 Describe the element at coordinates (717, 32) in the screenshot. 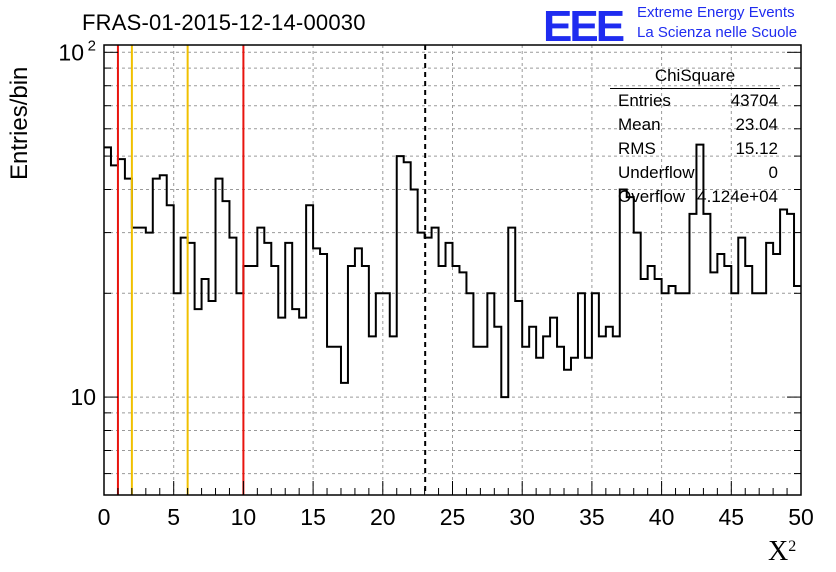

I see `logo-text-line2: La Scienza nelle Scuole` at that location.